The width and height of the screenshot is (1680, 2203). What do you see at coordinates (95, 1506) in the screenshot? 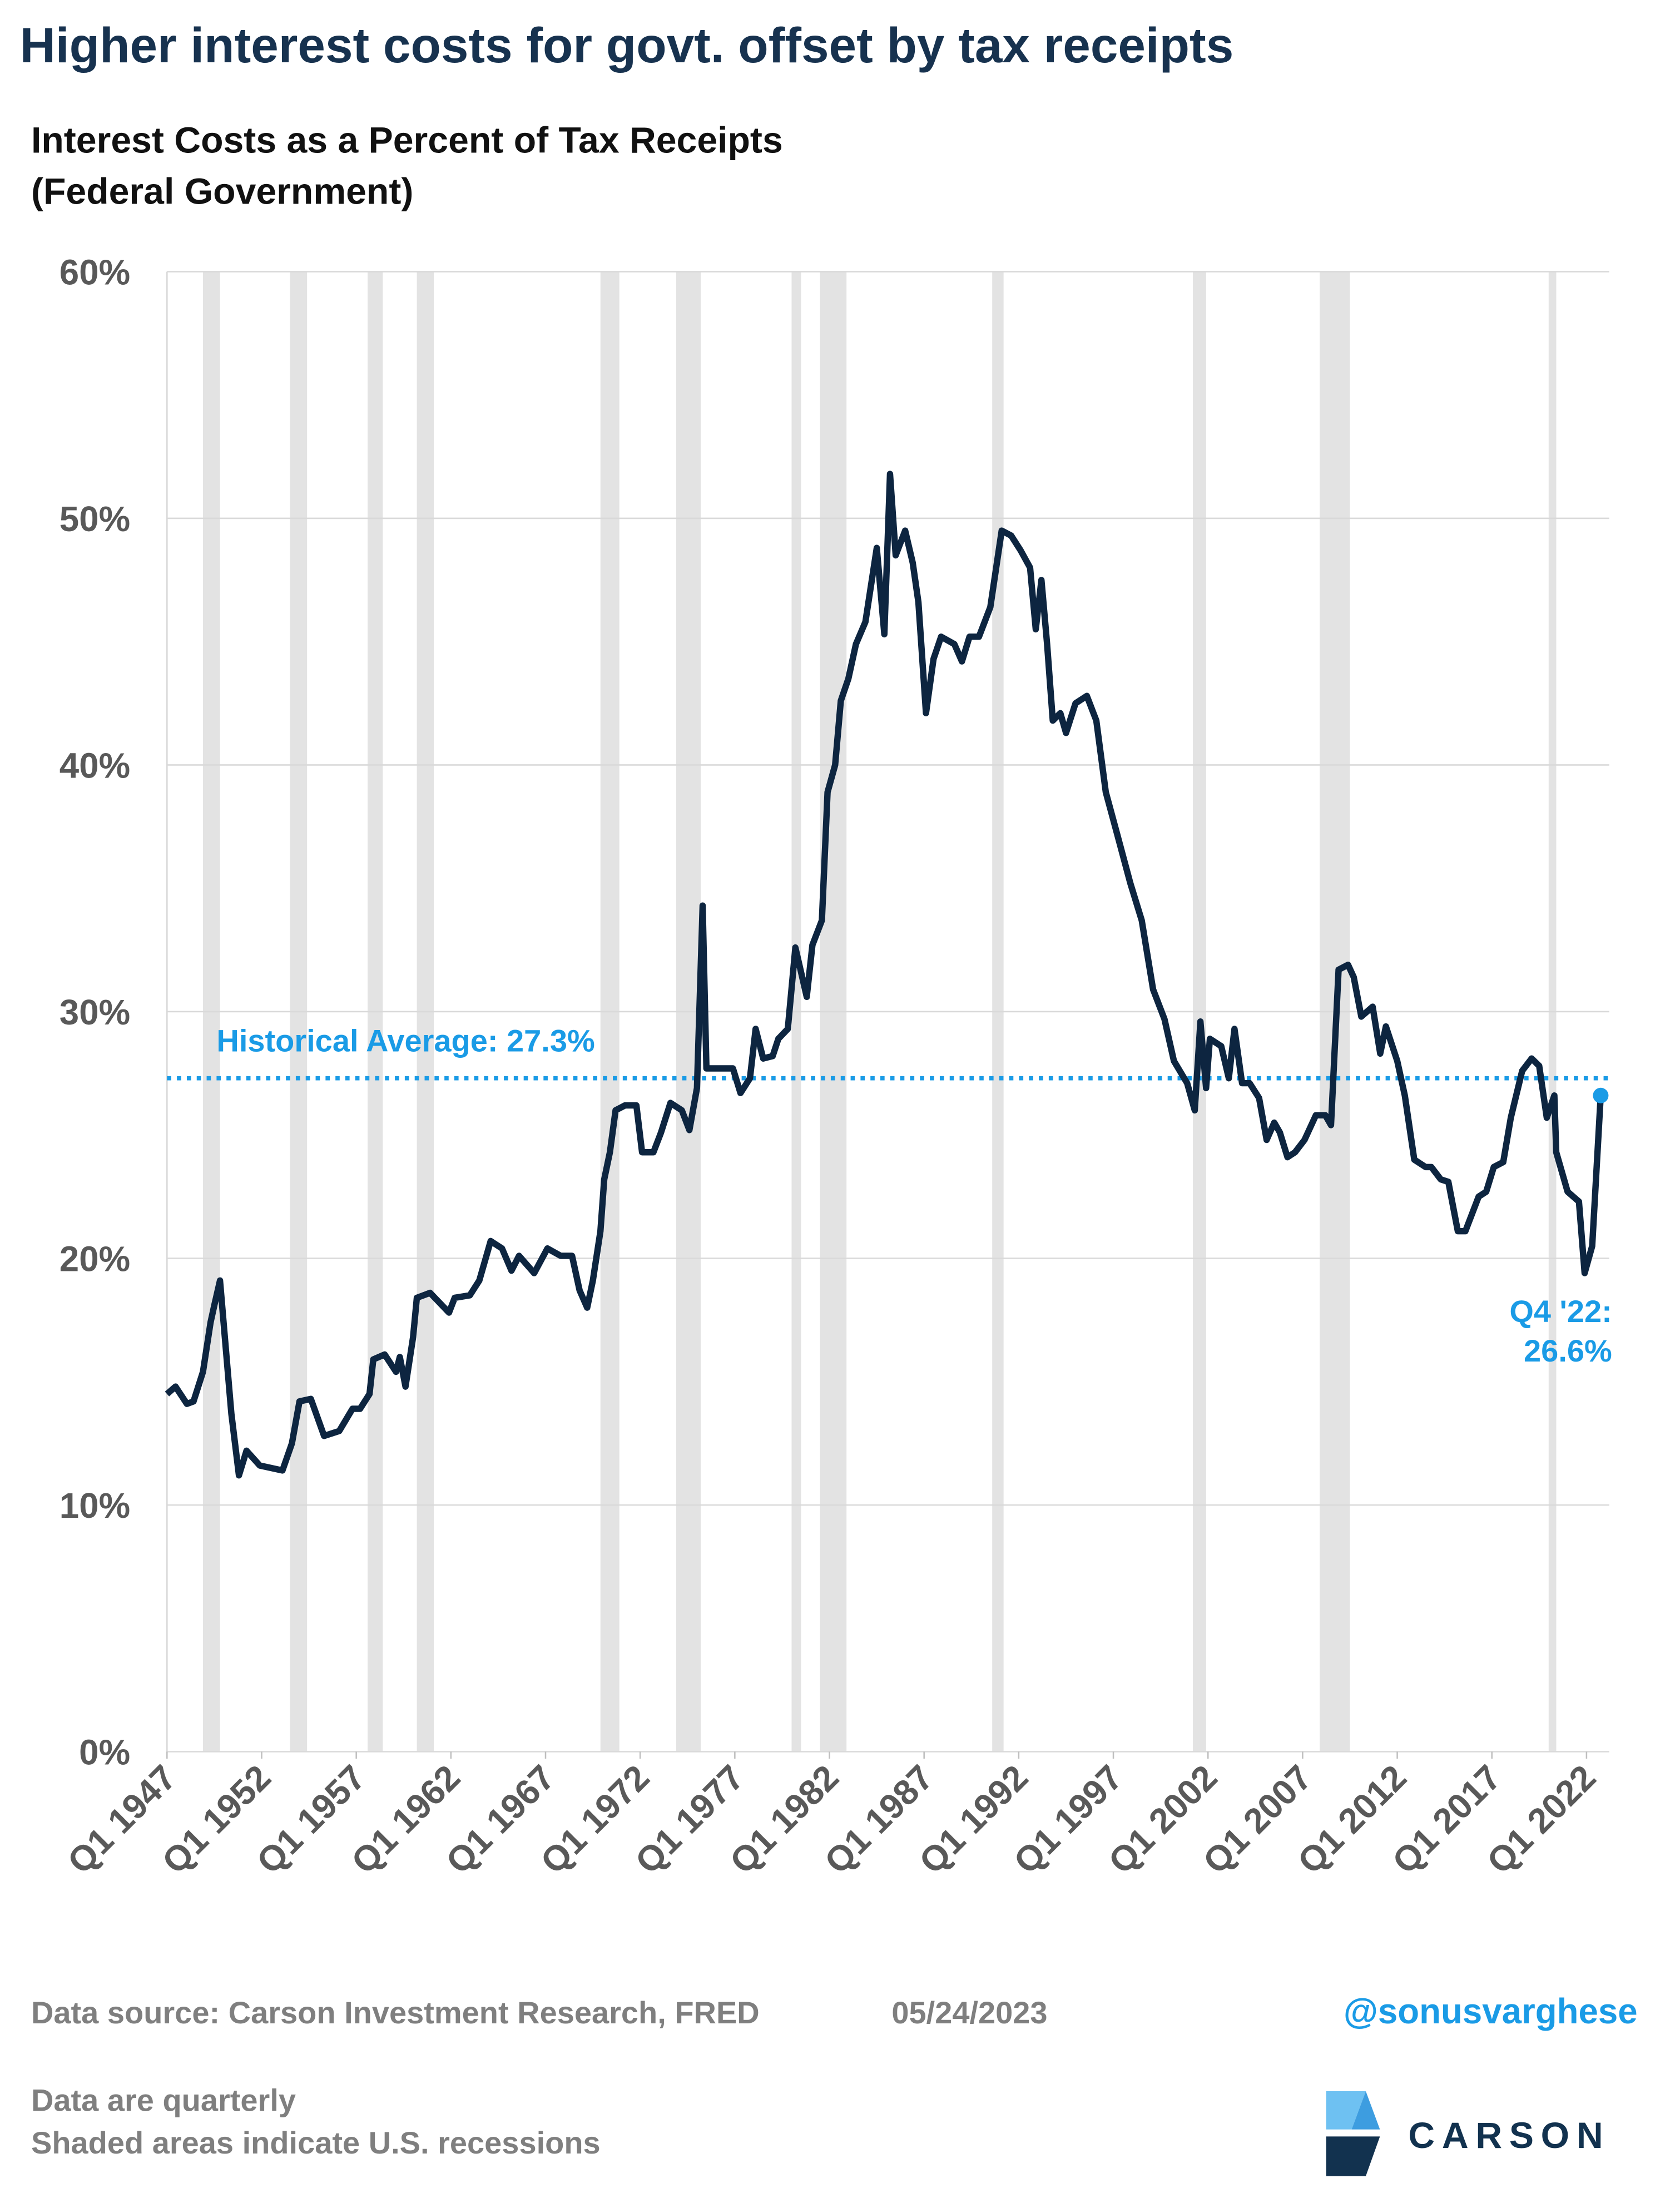
I see `y-tick-label: 10%` at bounding box center [95, 1506].